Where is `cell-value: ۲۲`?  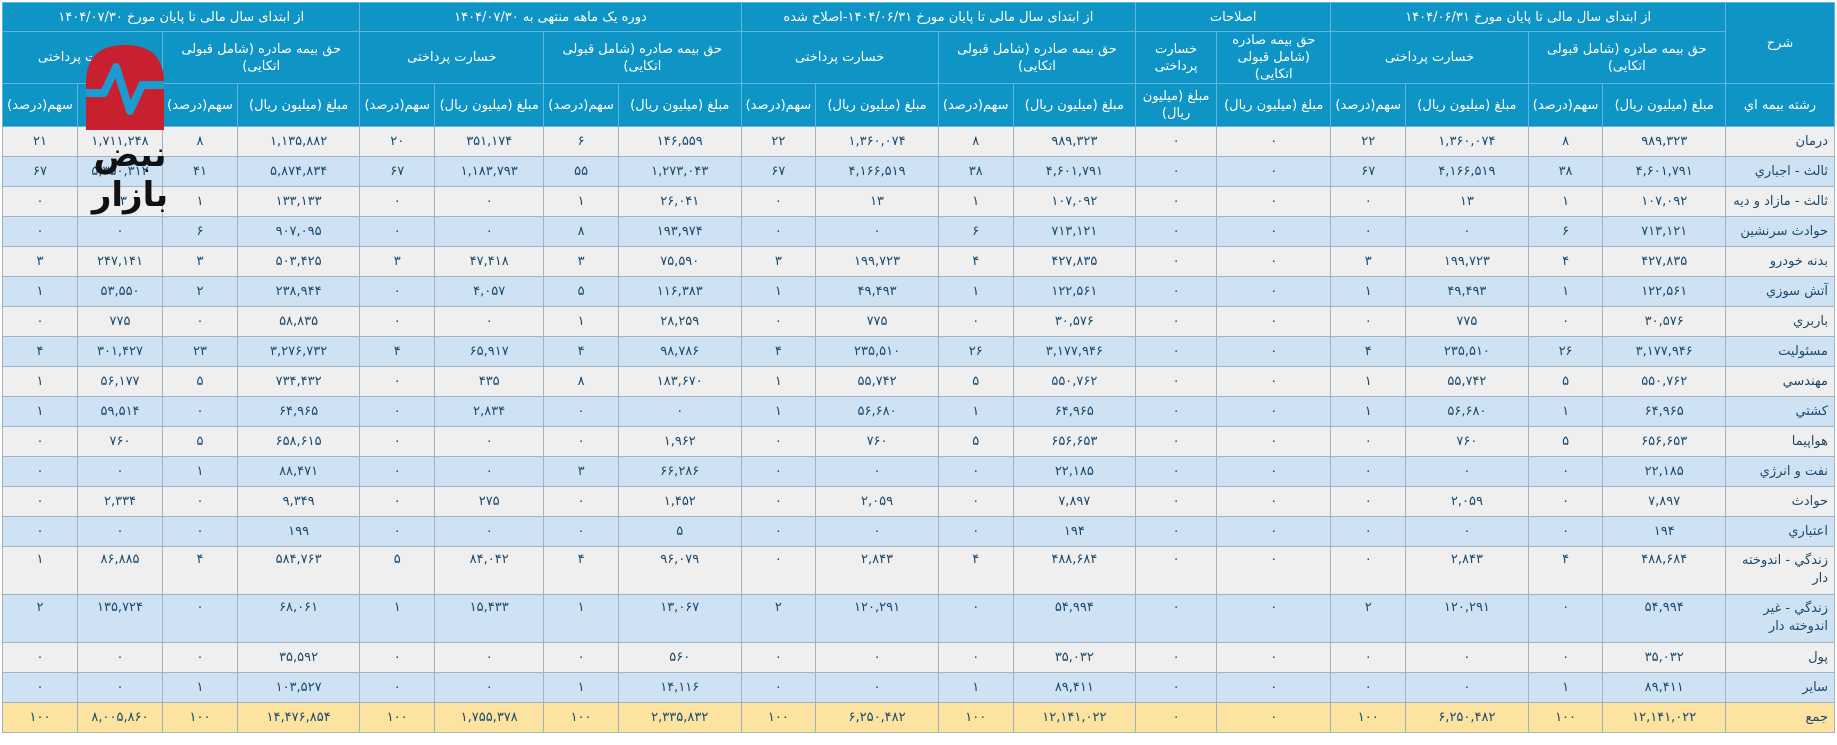 cell-value: ۲۲ is located at coordinates (1368, 141).